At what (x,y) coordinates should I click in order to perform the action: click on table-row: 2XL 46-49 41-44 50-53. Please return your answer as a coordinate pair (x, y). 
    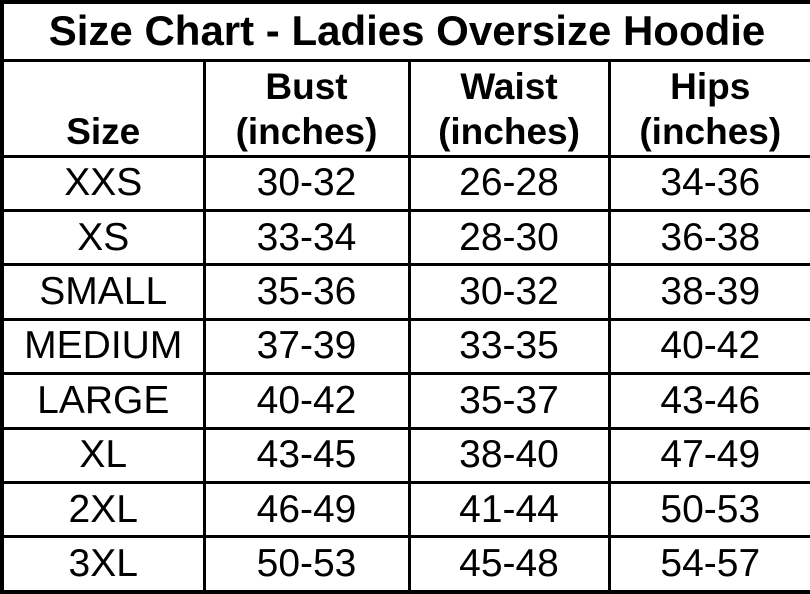
    Looking at the image, I should click on (405, 510).